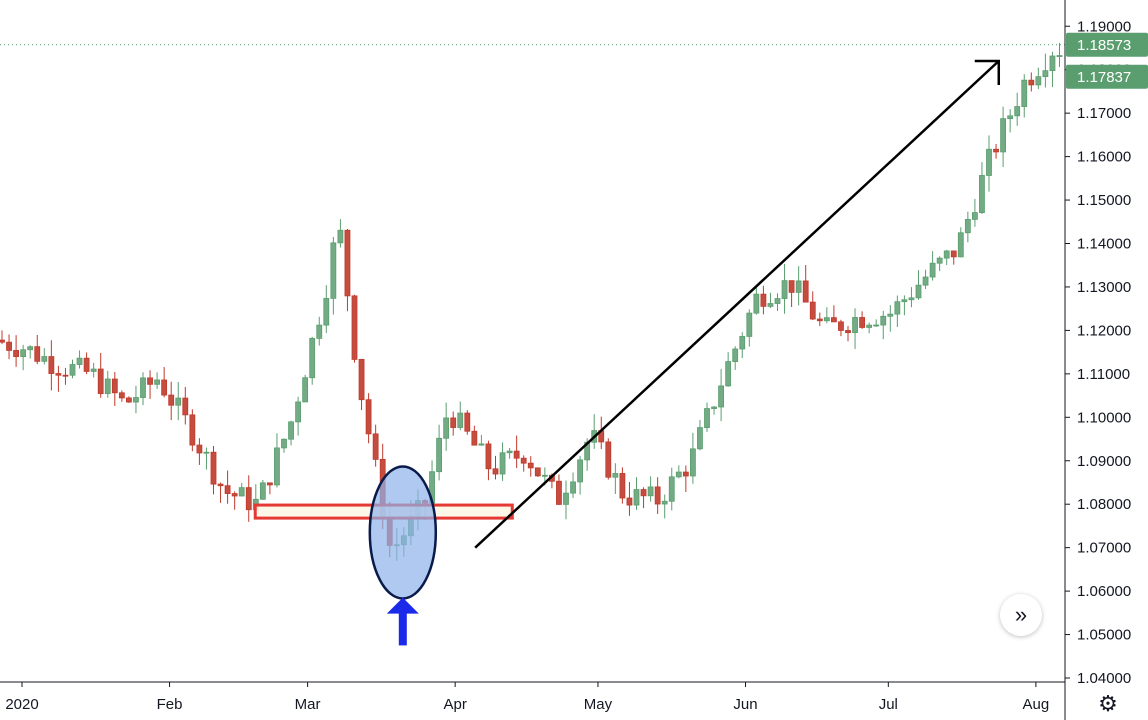 The height and width of the screenshot is (720, 1148). What do you see at coordinates (987, 72) in the screenshot?
I see `trend-arrow-head` at bounding box center [987, 72].